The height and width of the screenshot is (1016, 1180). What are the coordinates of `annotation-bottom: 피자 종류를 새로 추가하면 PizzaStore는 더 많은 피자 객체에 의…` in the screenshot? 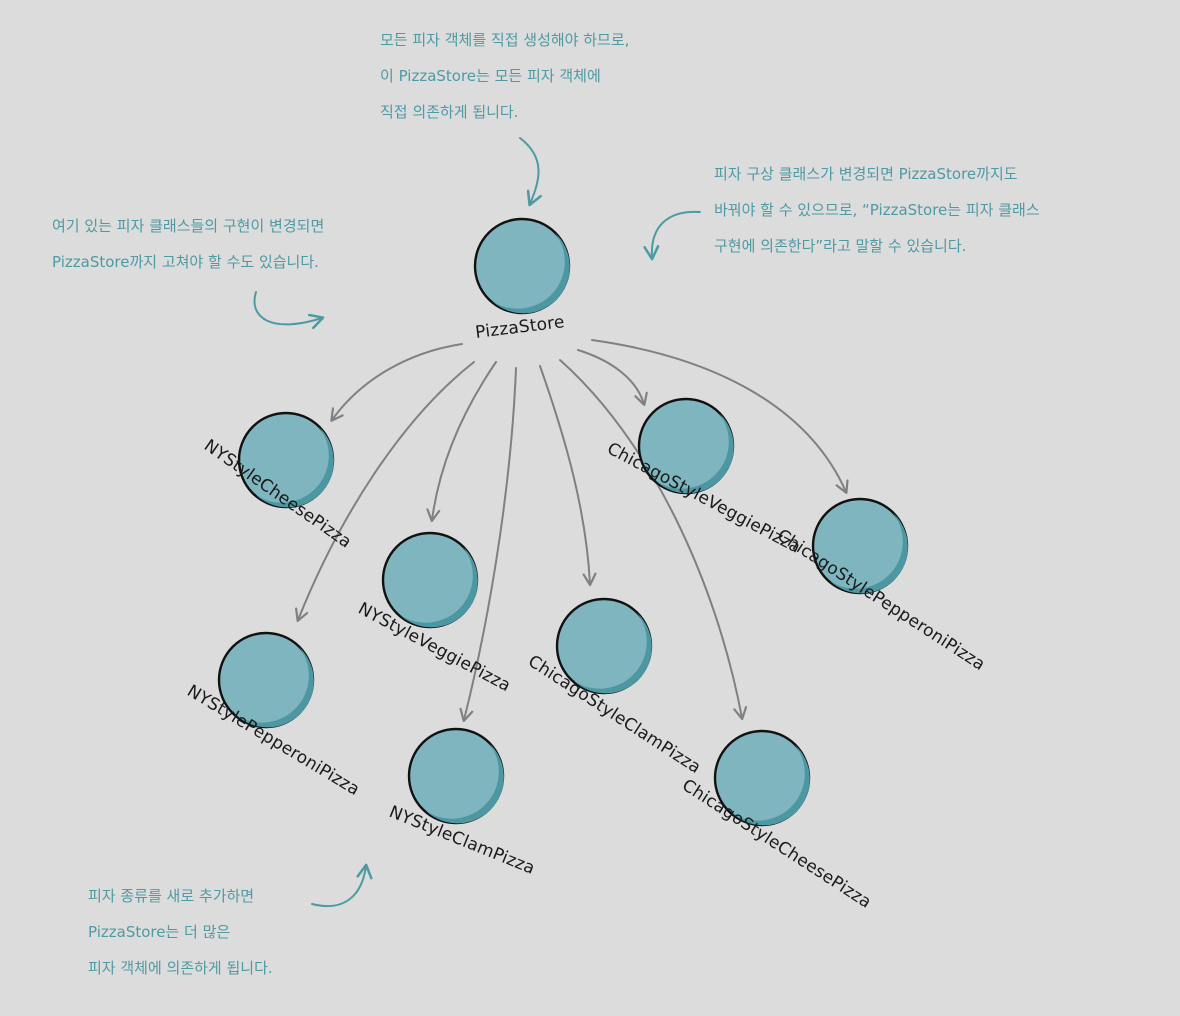 It's located at (180, 932).